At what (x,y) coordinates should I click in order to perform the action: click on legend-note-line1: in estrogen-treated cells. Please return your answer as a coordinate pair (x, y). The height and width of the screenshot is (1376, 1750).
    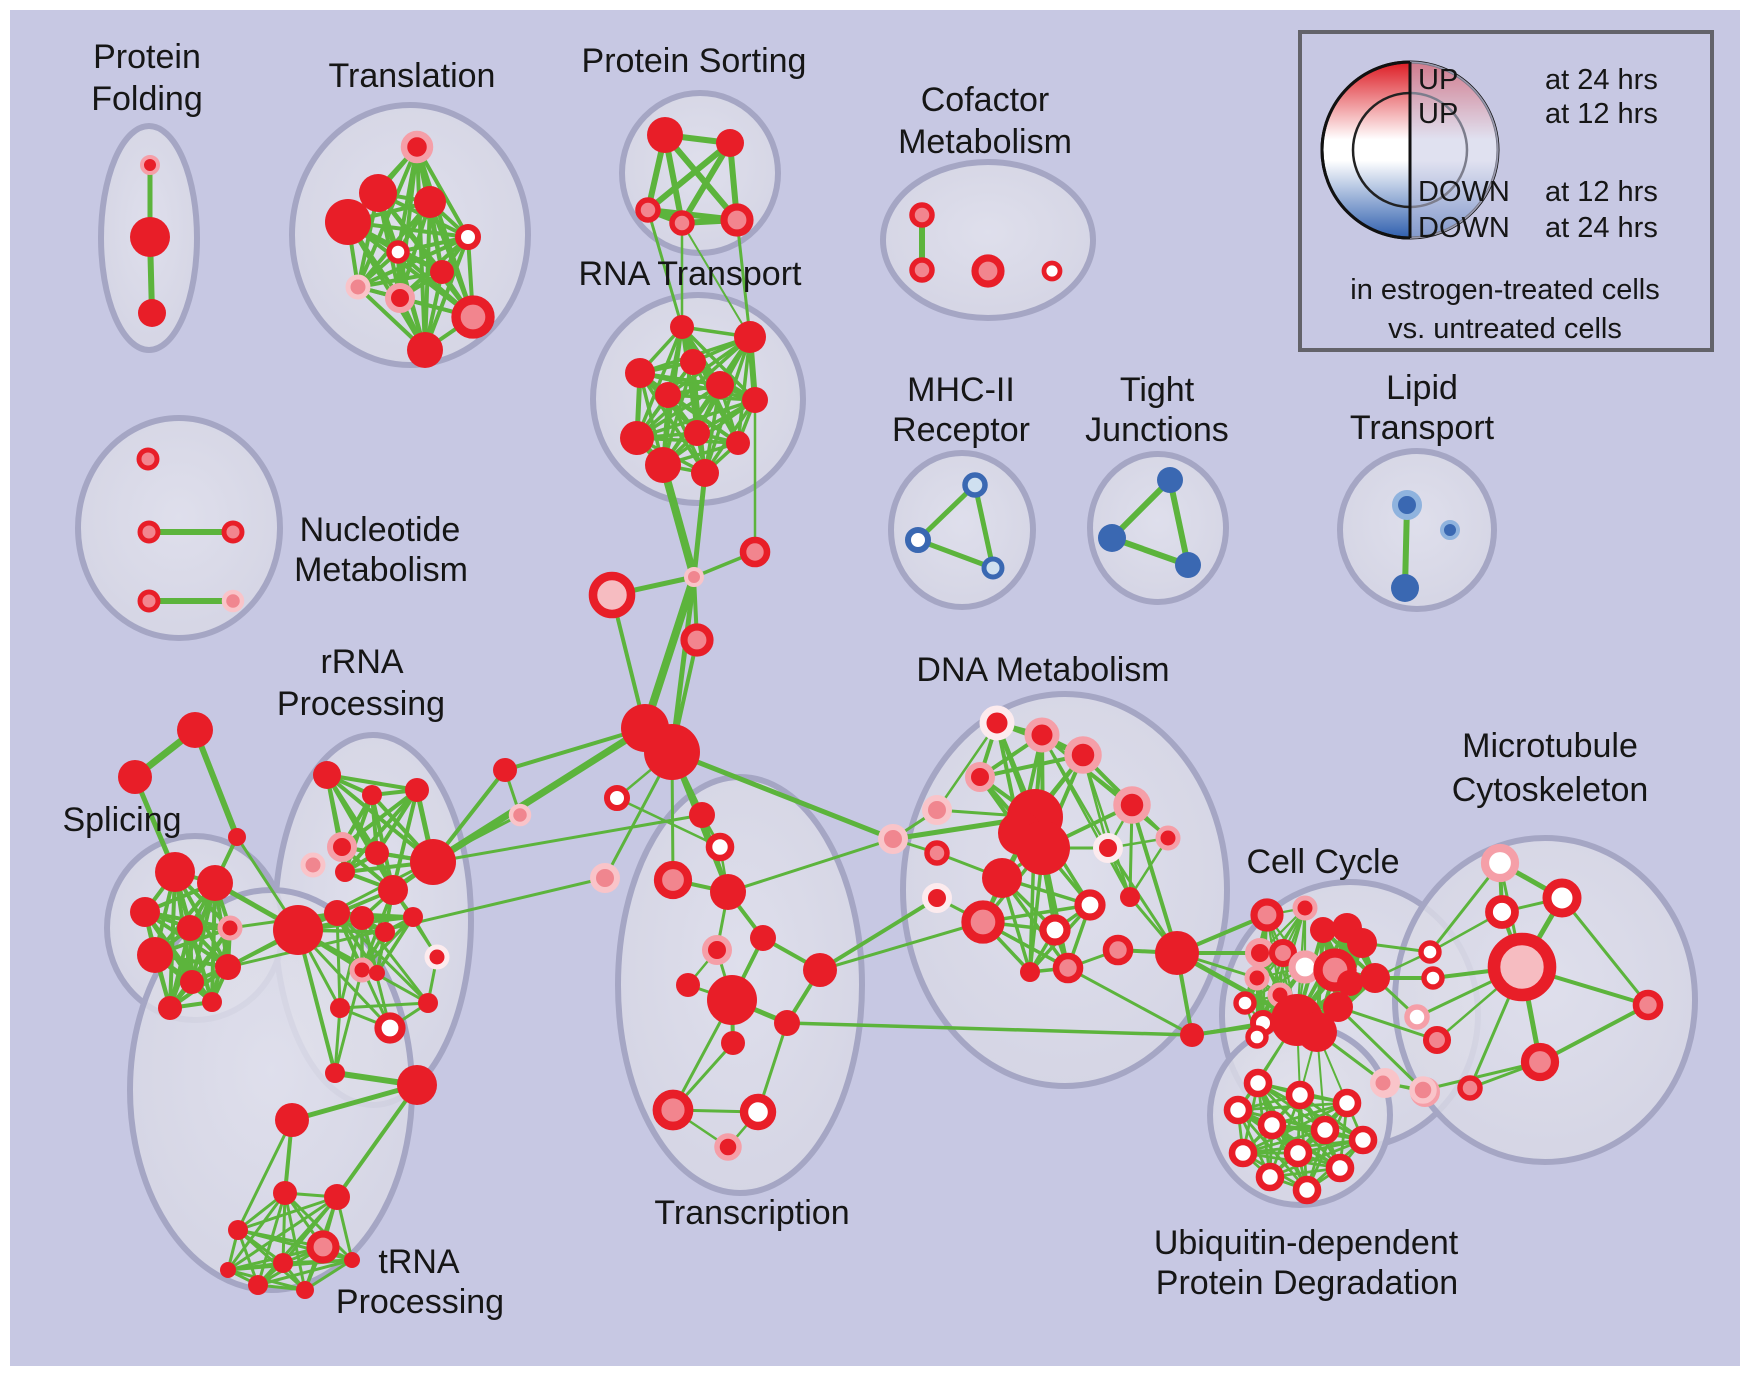
    Looking at the image, I should click on (1505, 290).